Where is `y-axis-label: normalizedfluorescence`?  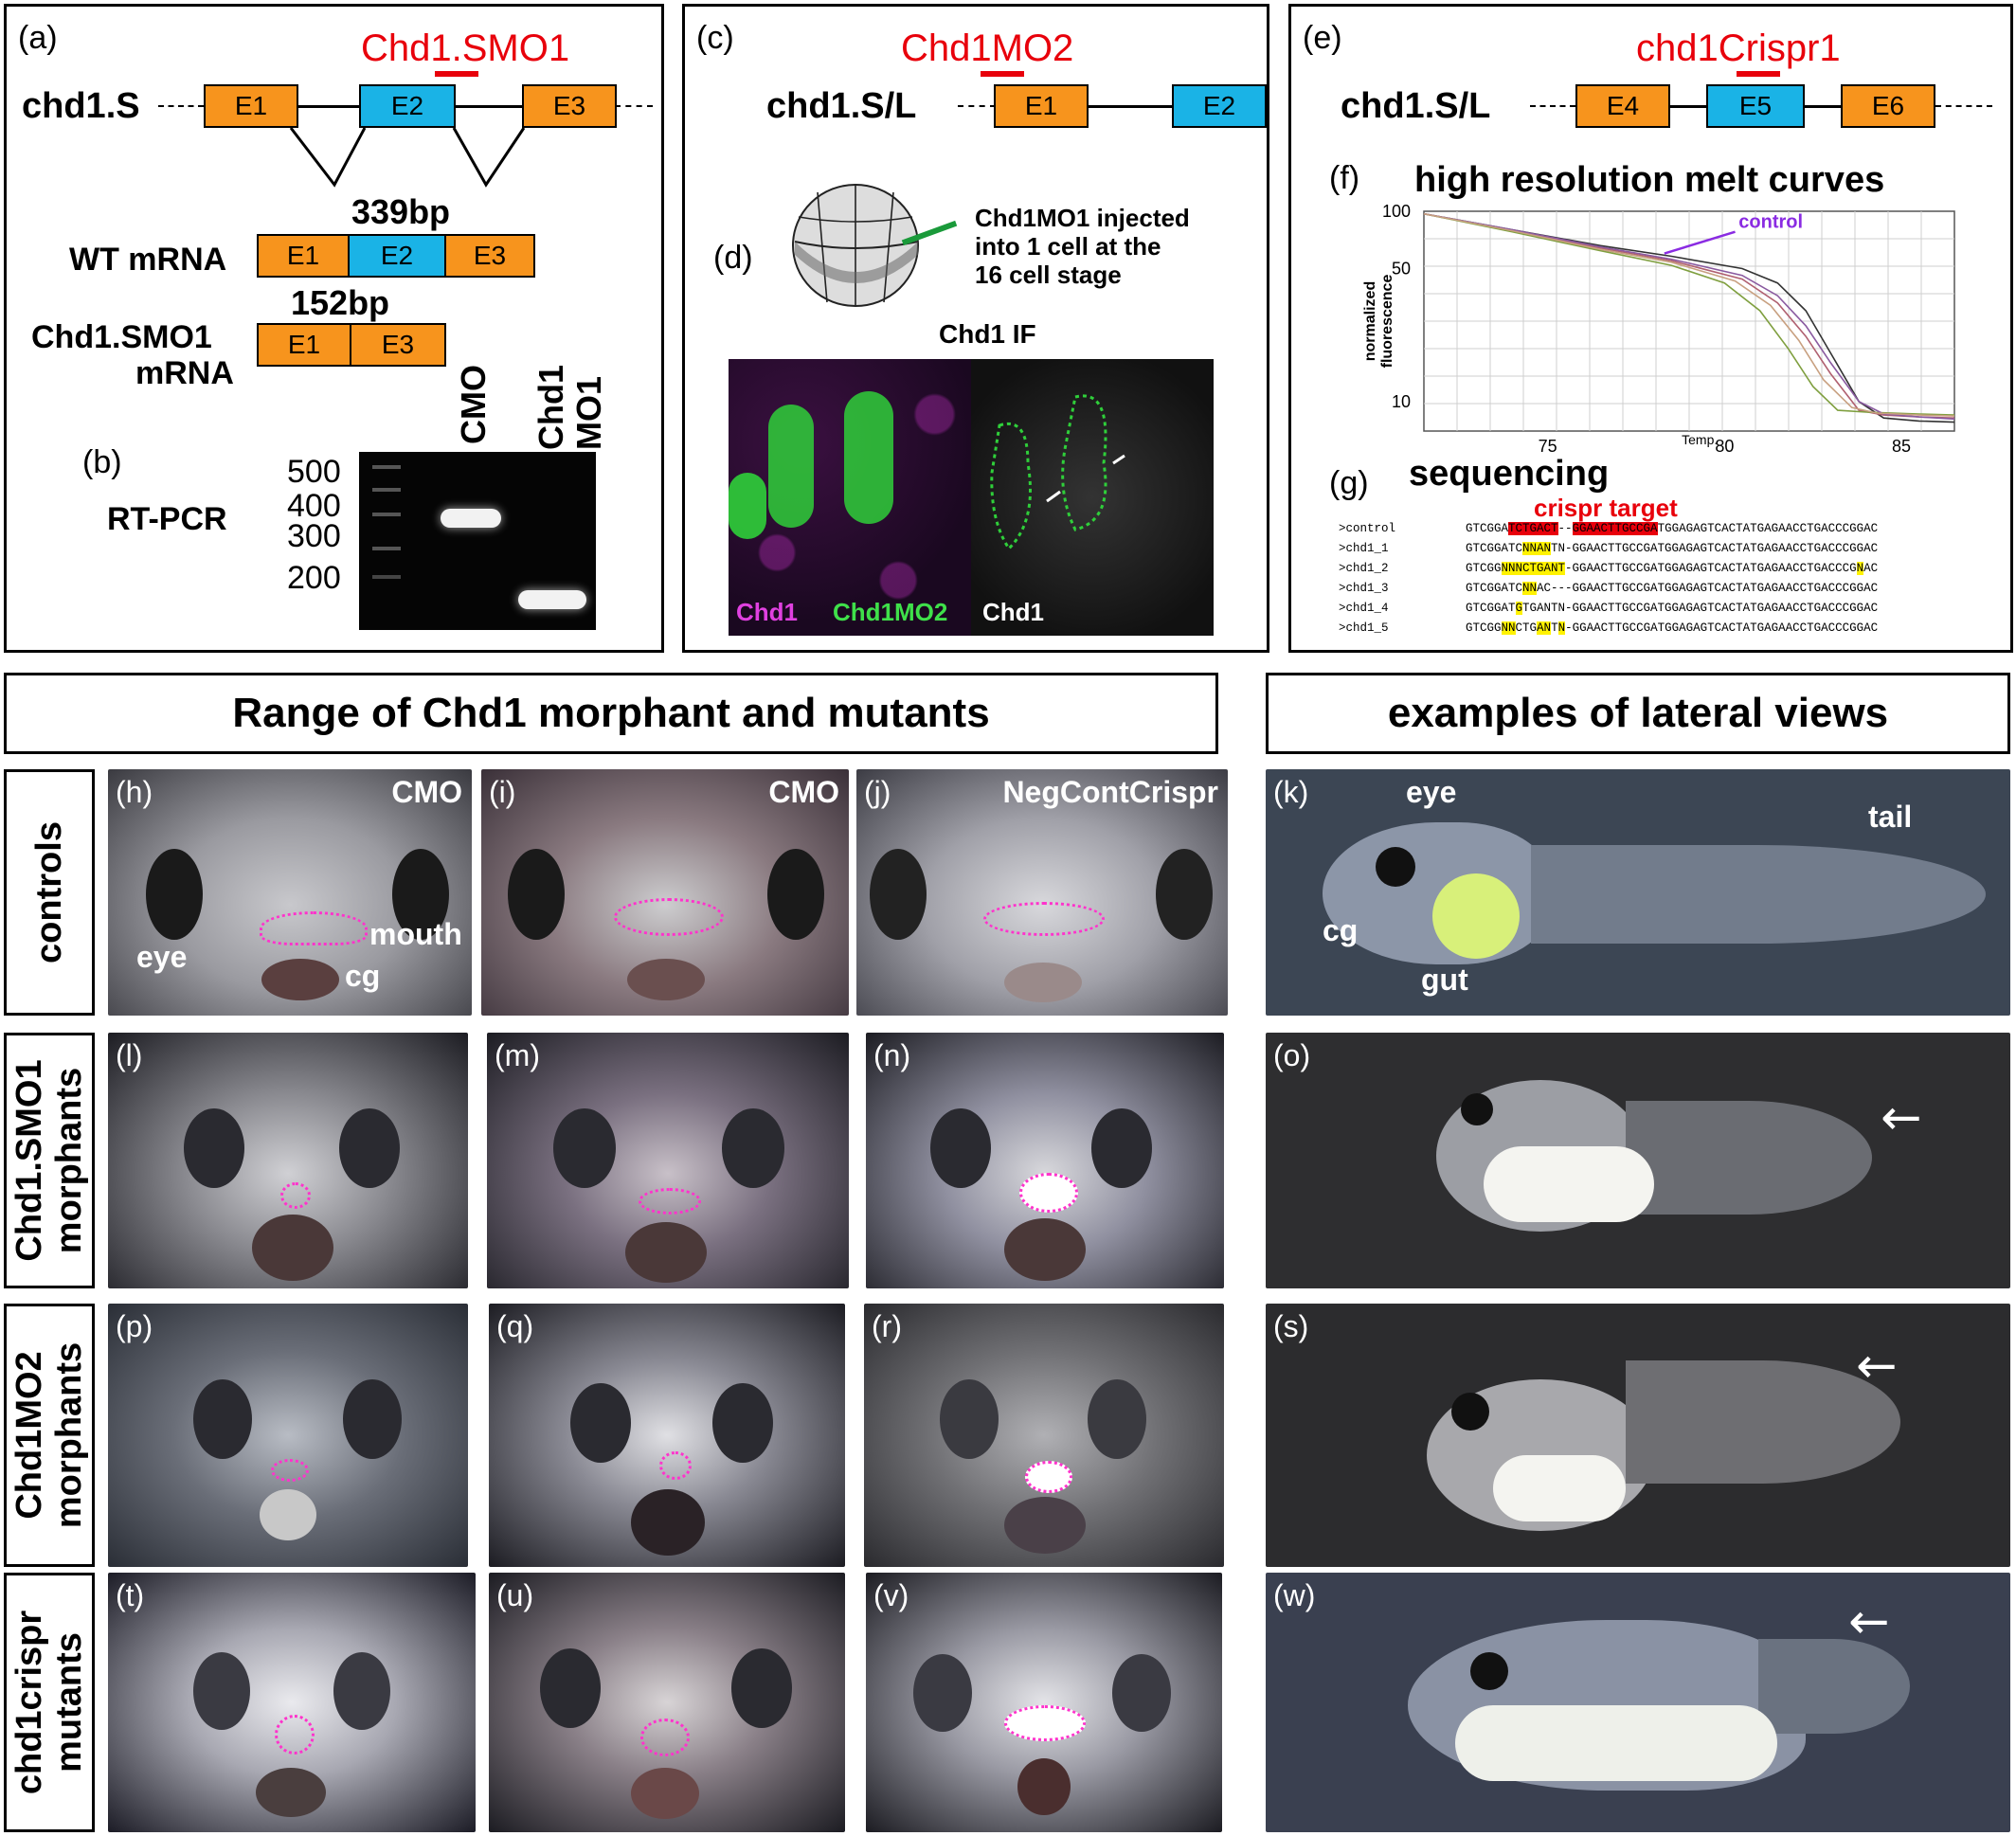 y-axis-label: normalizedfluorescence is located at coordinates (1378, 322).